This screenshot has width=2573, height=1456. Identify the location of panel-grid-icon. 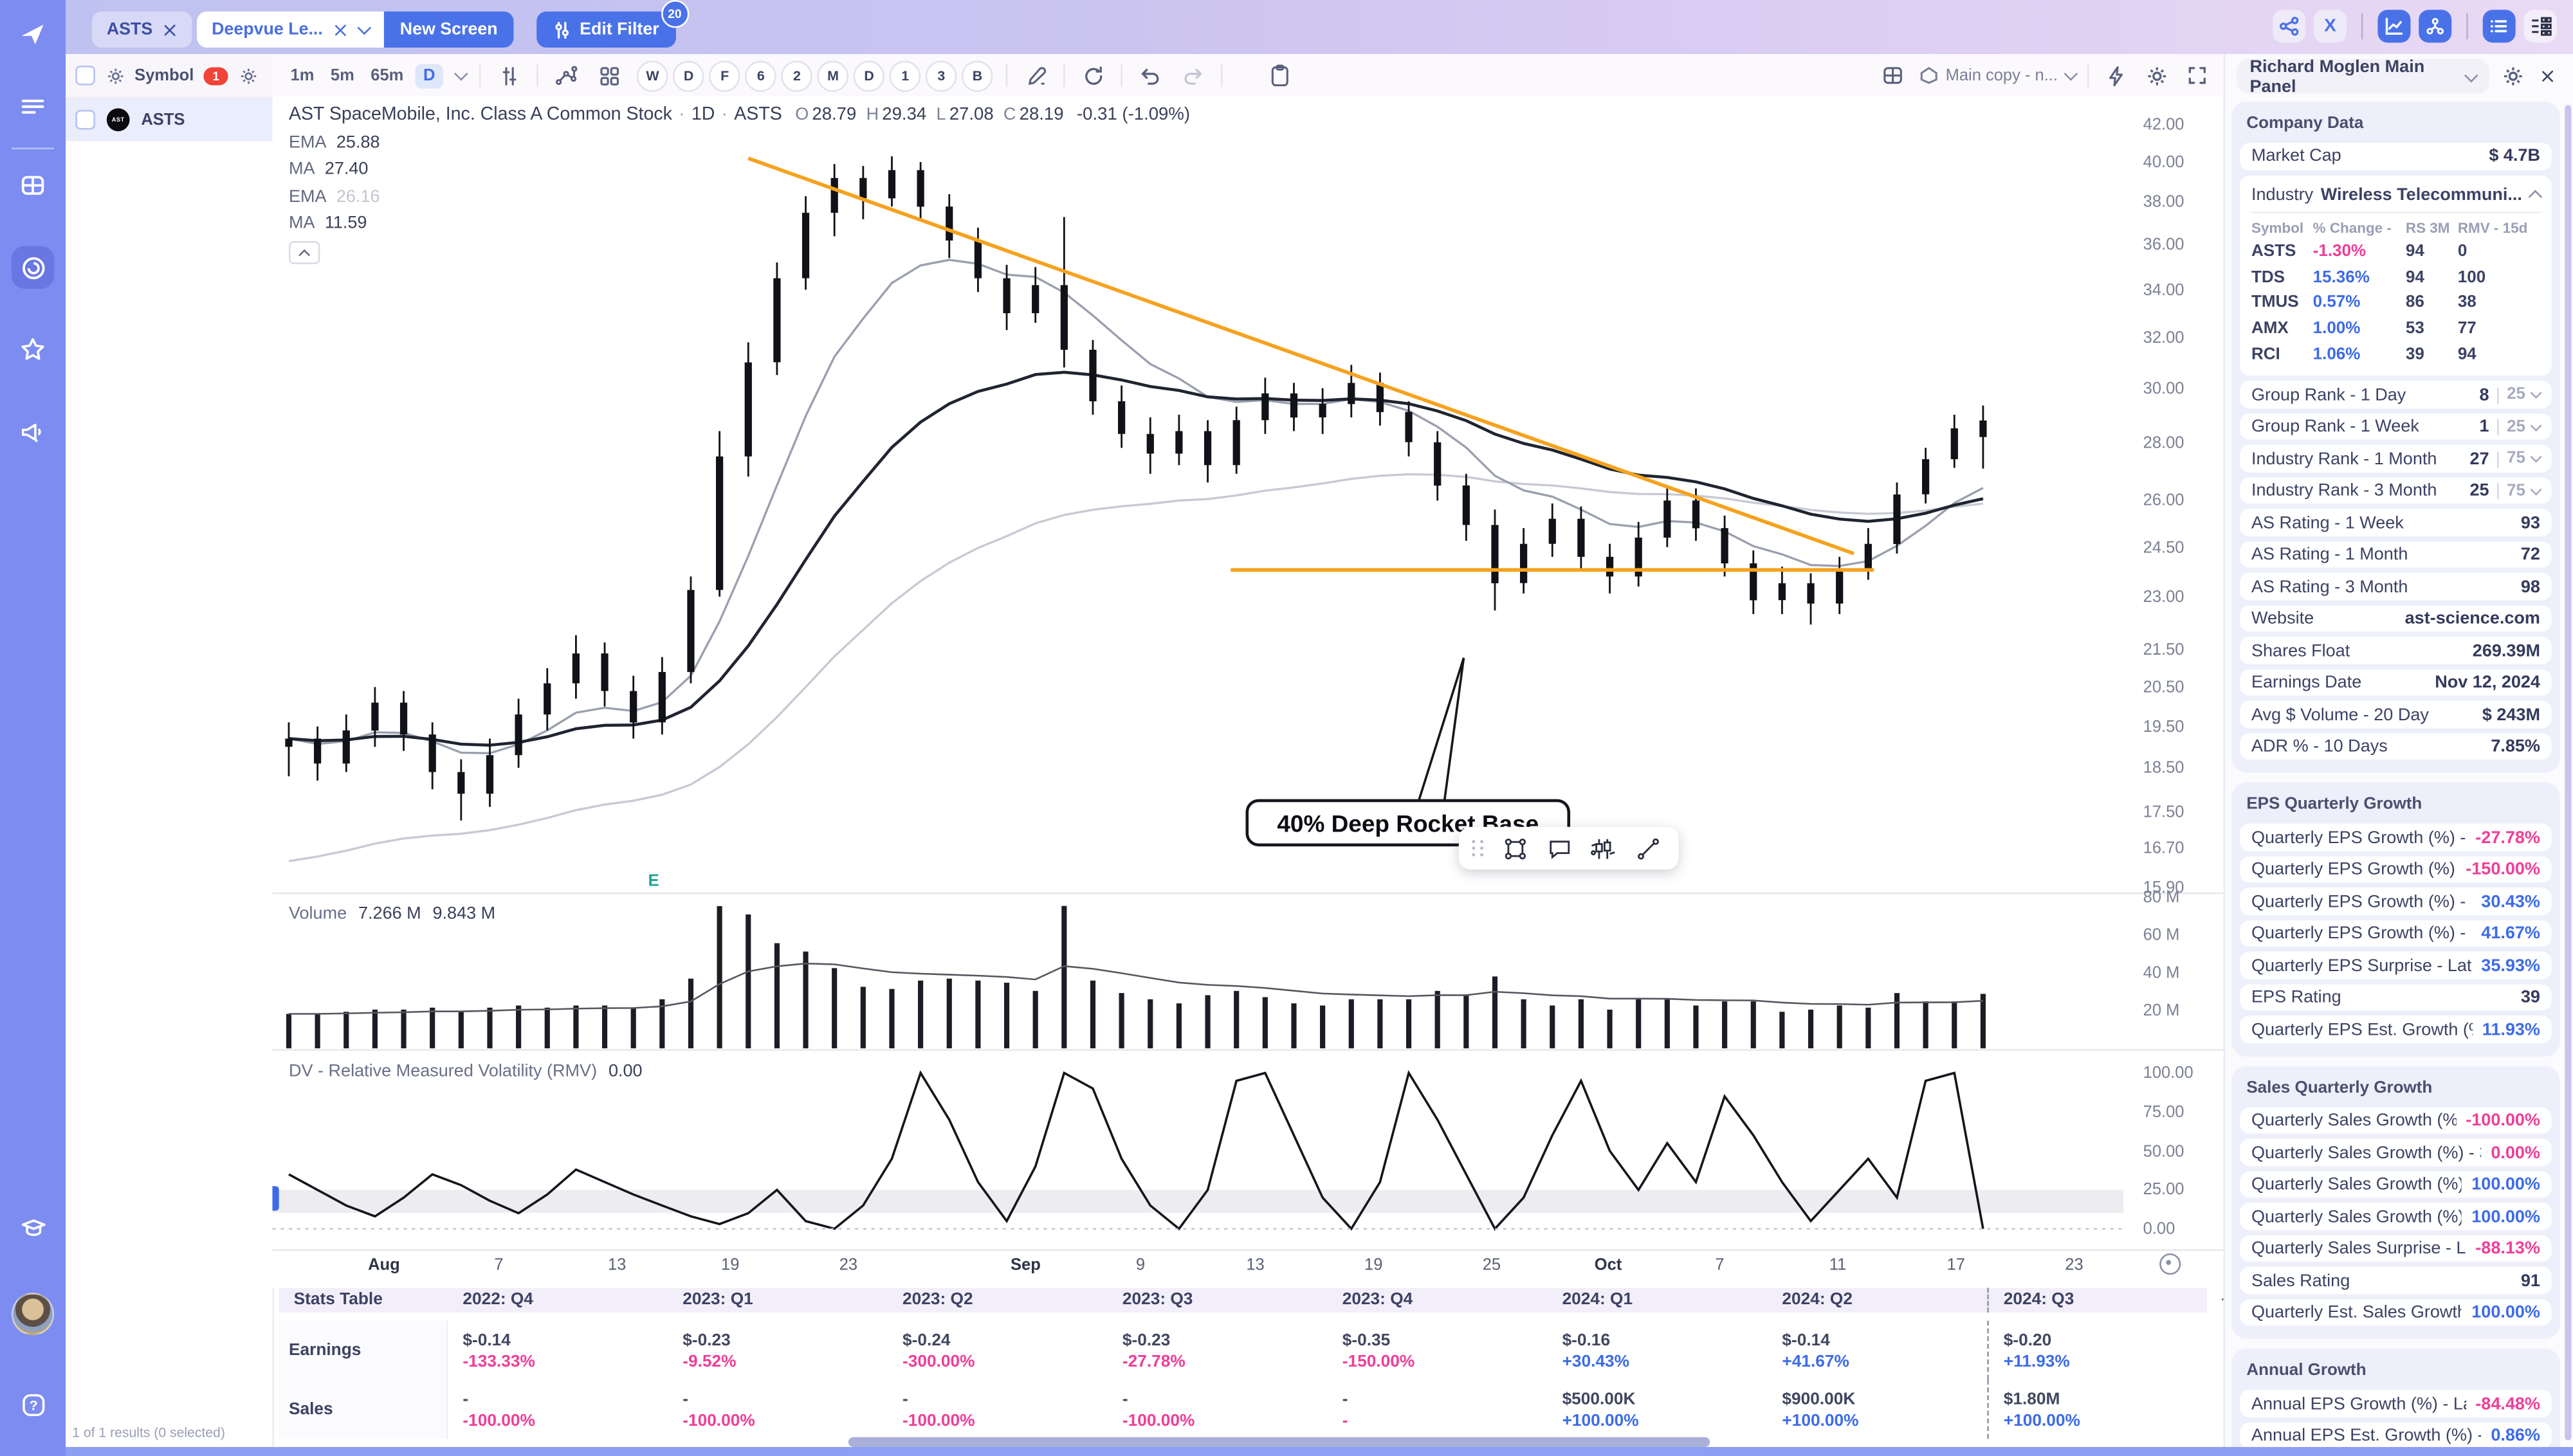
(1893, 75).